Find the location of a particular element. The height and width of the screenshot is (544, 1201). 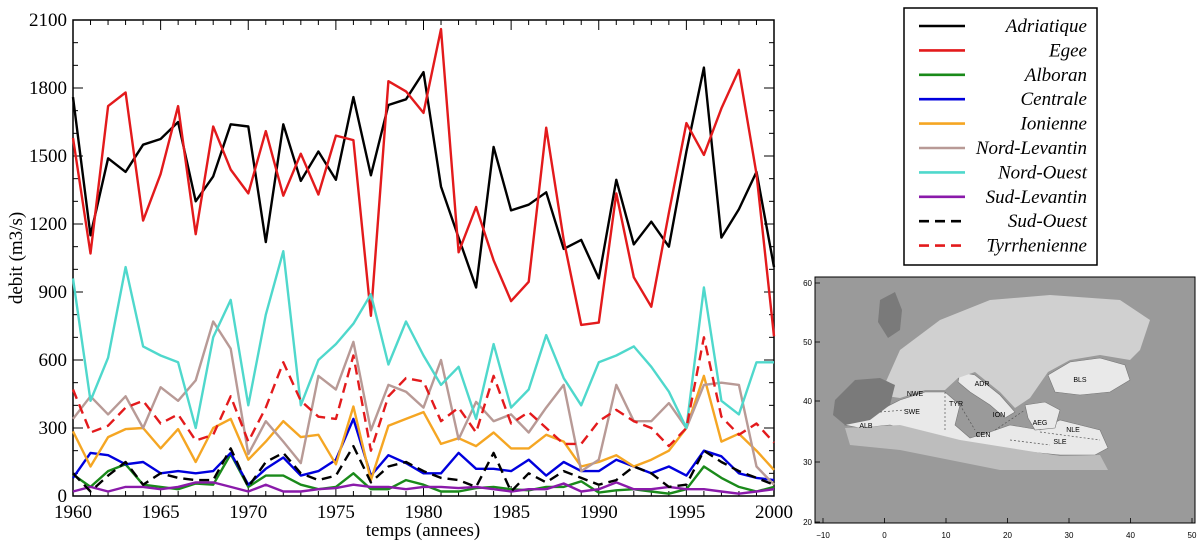

legend-label: Tyrrhenienne is located at coordinates (1036, 246).